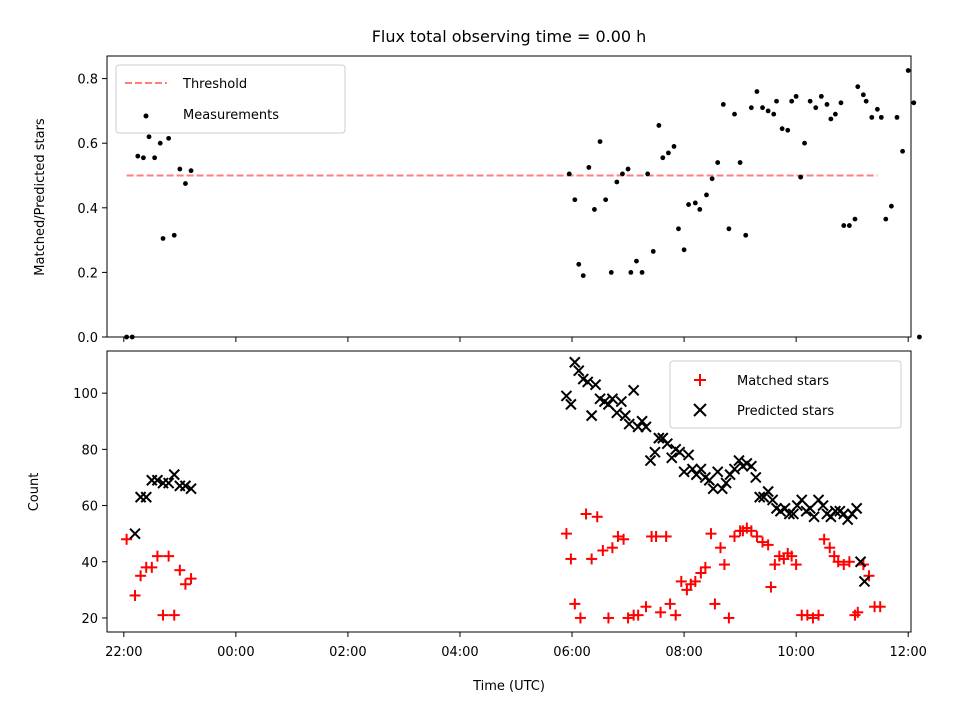 Image resolution: width=960 pixels, height=720 pixels. What do you see at coordinates (509, 36) in the screenshot?
I see `chart-title: Flux total observing time = 0.00 h` at bounding box center [509, 36].